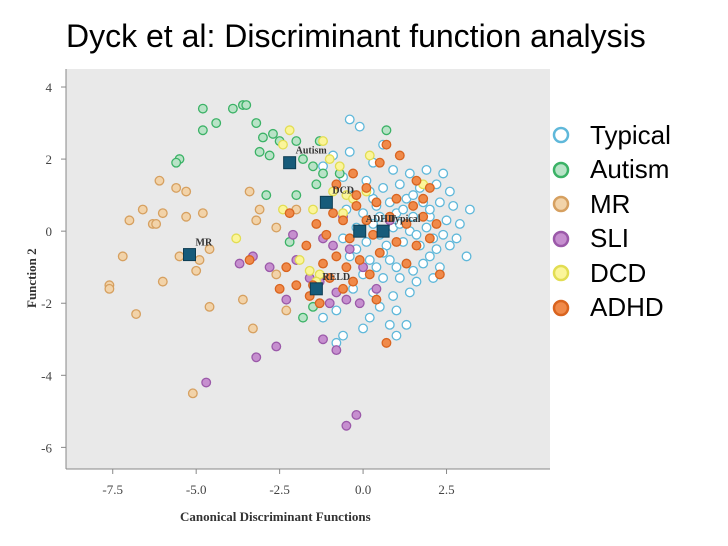  Describe the element at coordinates (630, 169) in the screenshot. I see `legend-label: Autism` at that location.